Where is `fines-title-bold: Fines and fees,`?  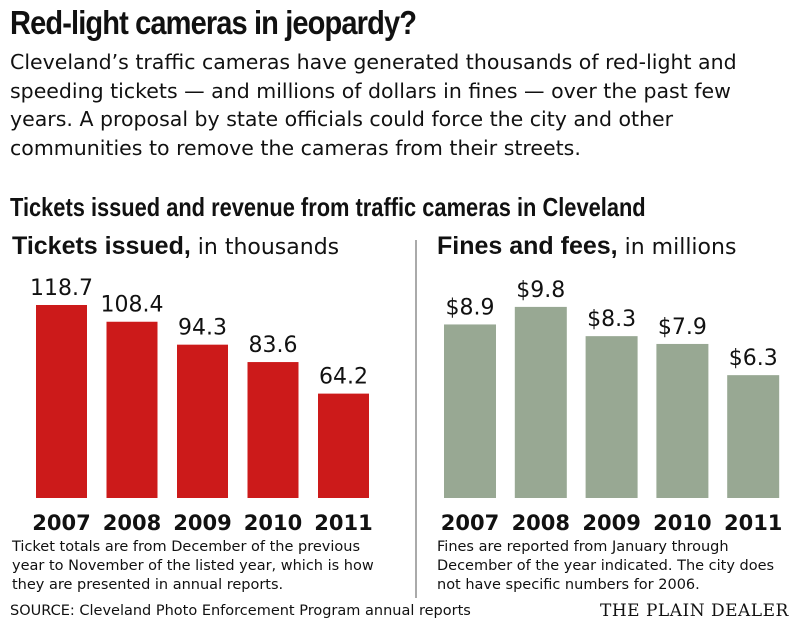 fines-title-bold: Fines and fees, is located at coordinates (527, 246).